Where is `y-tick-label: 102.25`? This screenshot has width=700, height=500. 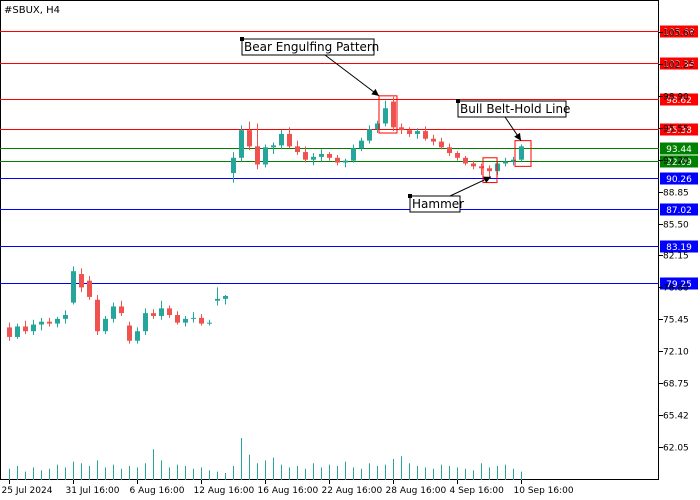
y-tick-label: 102.25 is located at coordinates (679, 66).